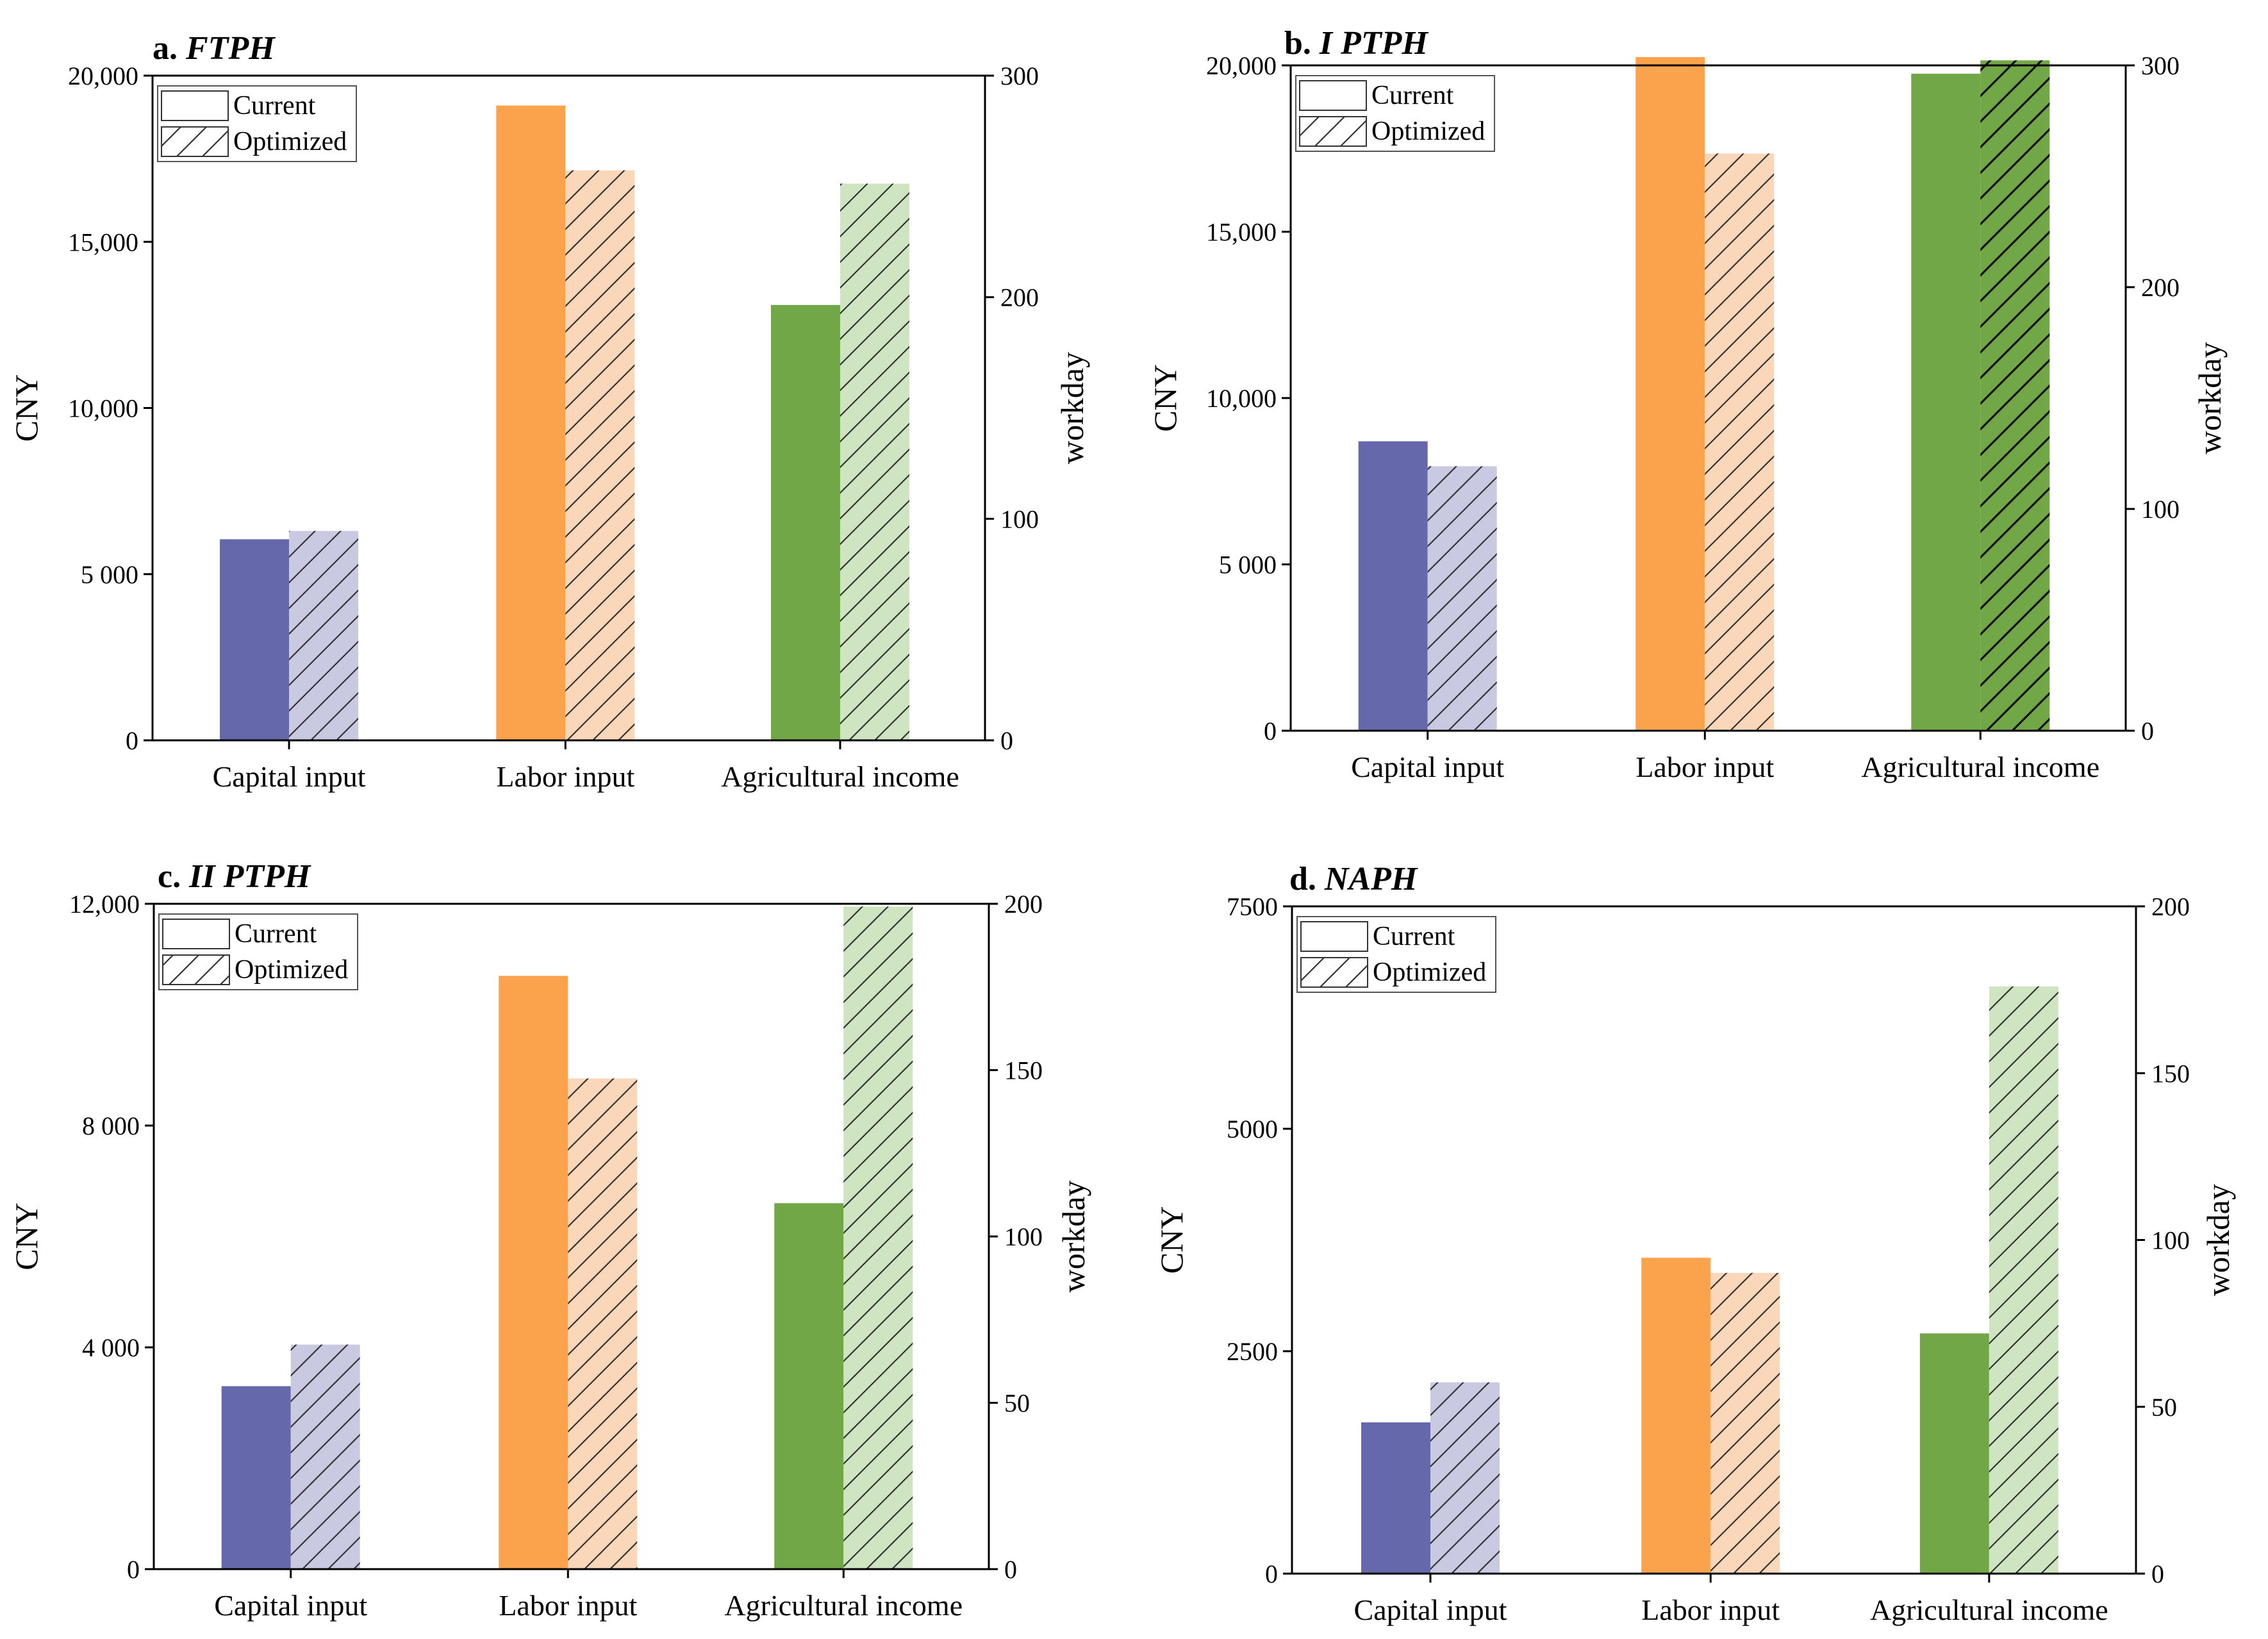  Describe the element at coordinates (1252, 1351) in the screenshot. I see `y-tick-label: 2500` at that location.